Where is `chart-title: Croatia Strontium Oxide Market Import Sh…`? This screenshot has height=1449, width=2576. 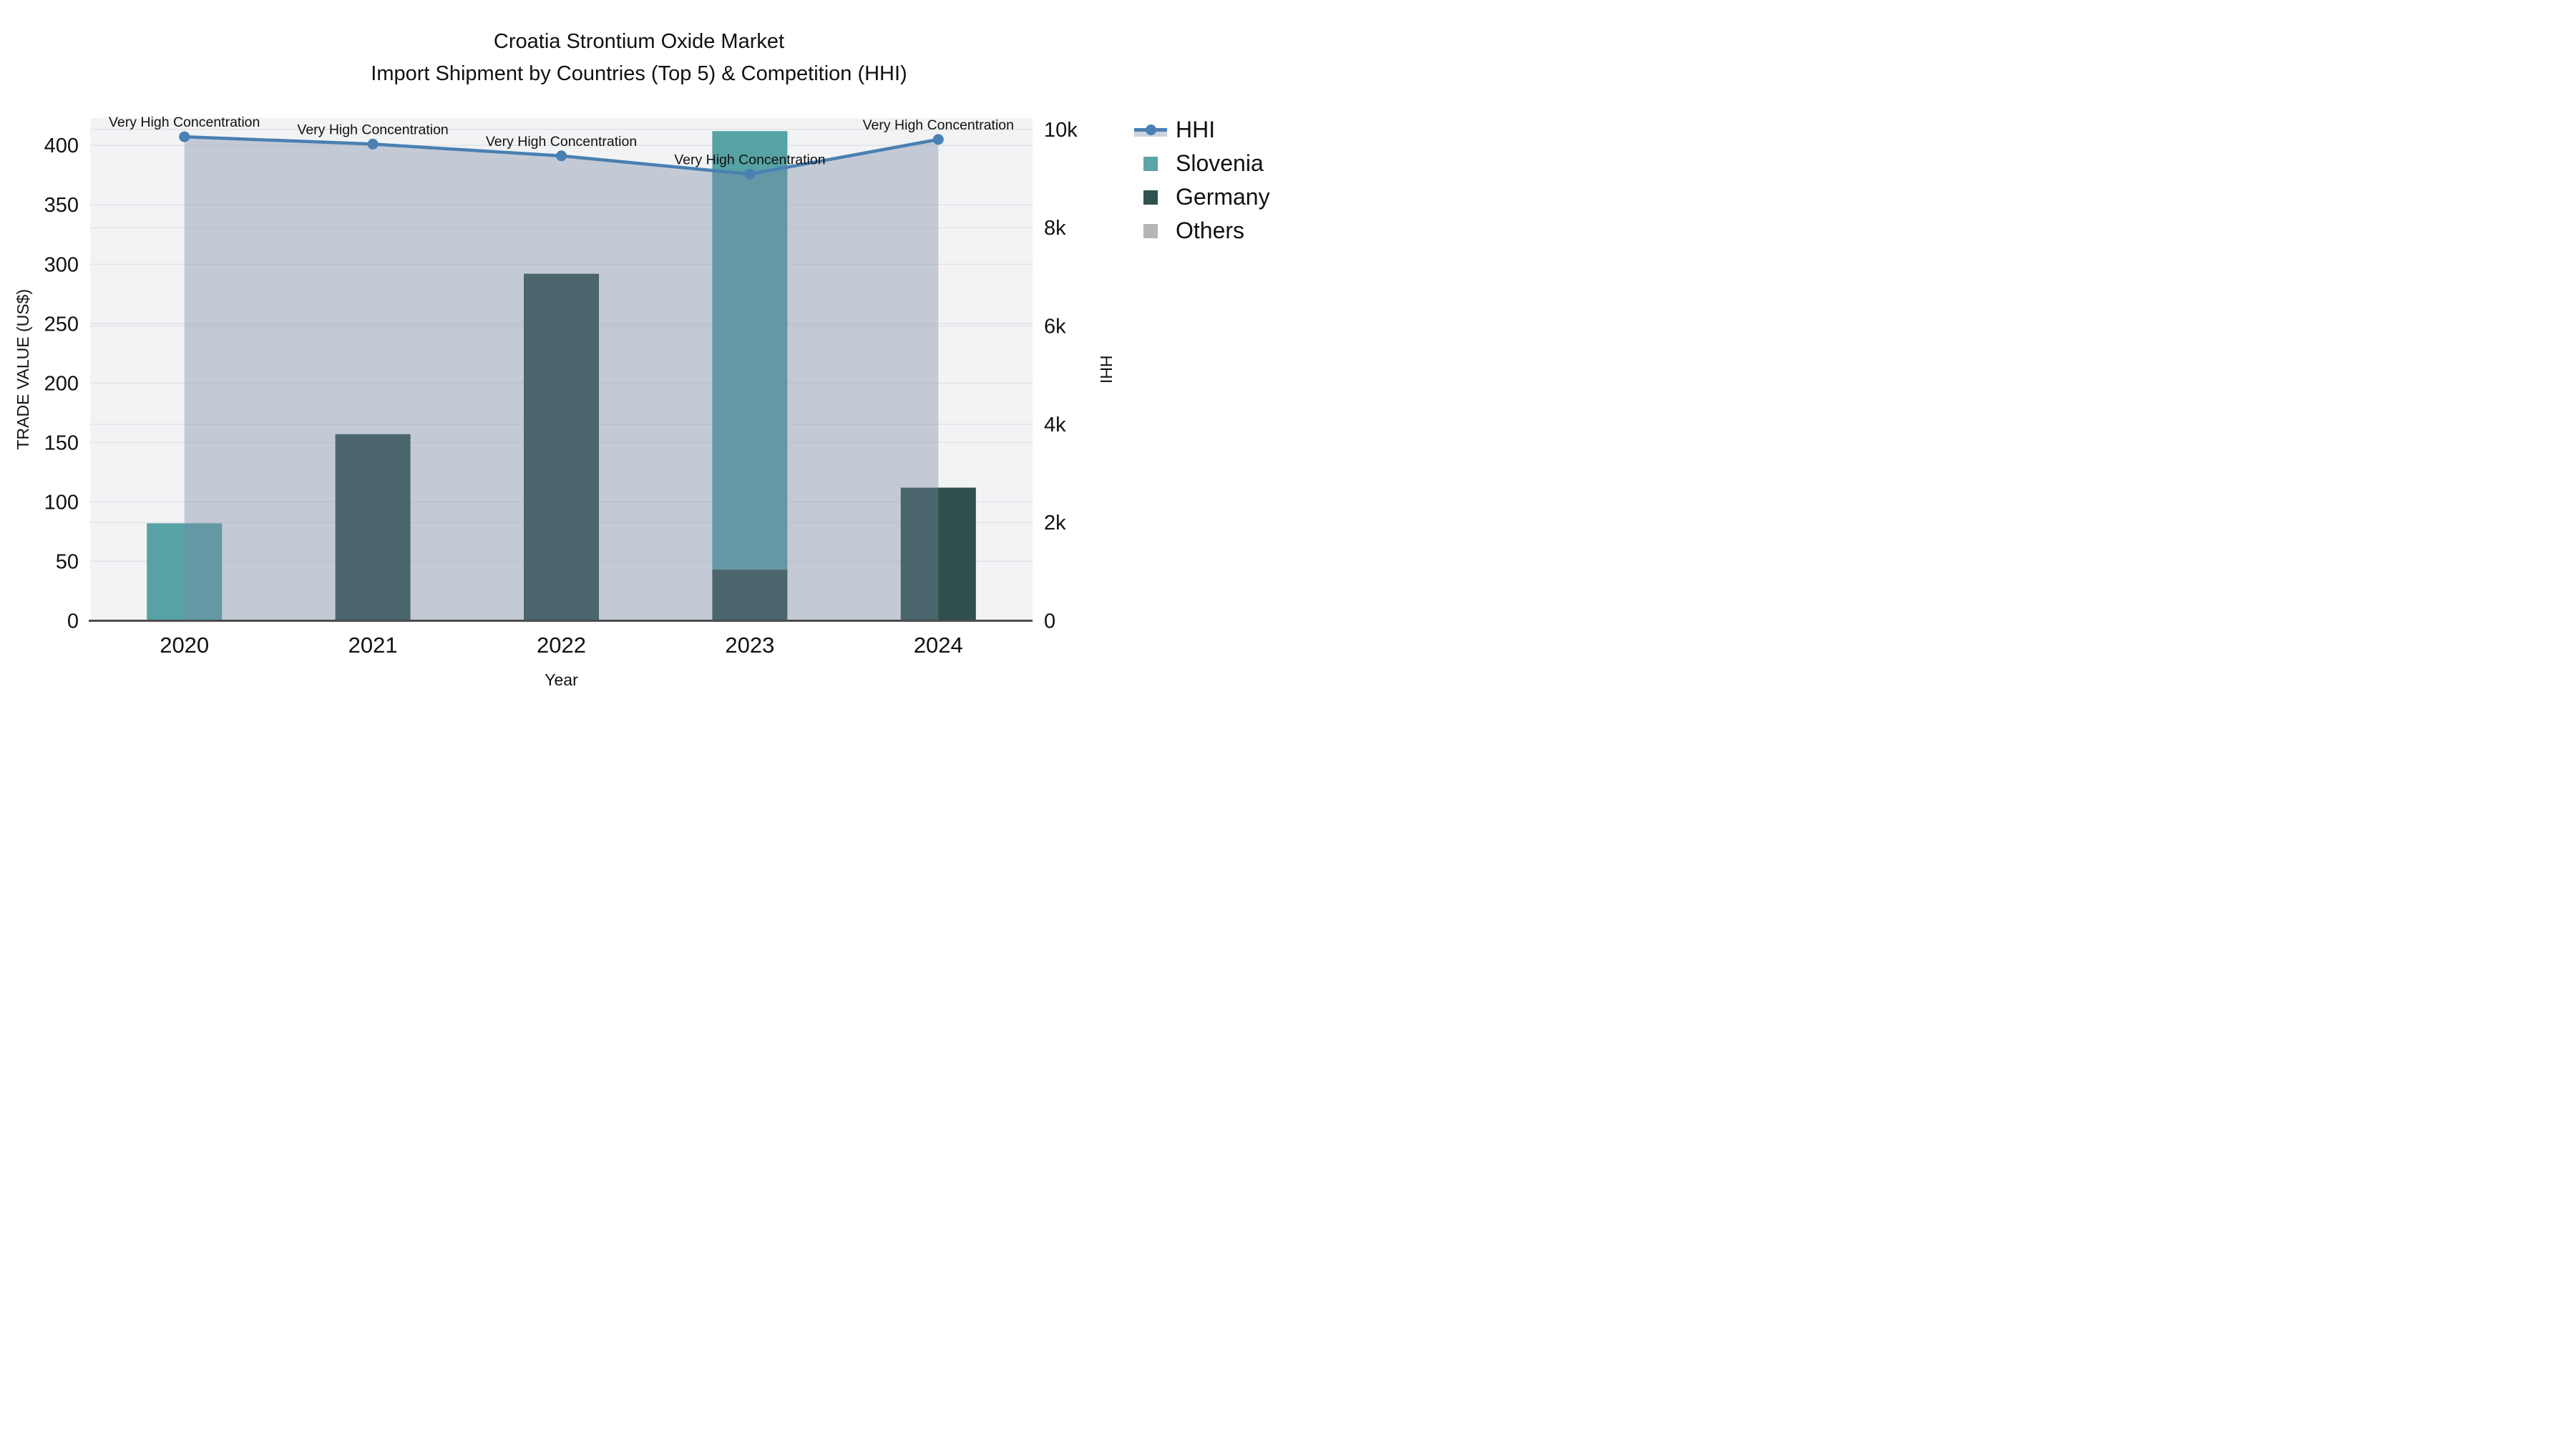 chart-title: Croatia Strontium Oxide Market Import Sh… is located at coordinates (639, 58).